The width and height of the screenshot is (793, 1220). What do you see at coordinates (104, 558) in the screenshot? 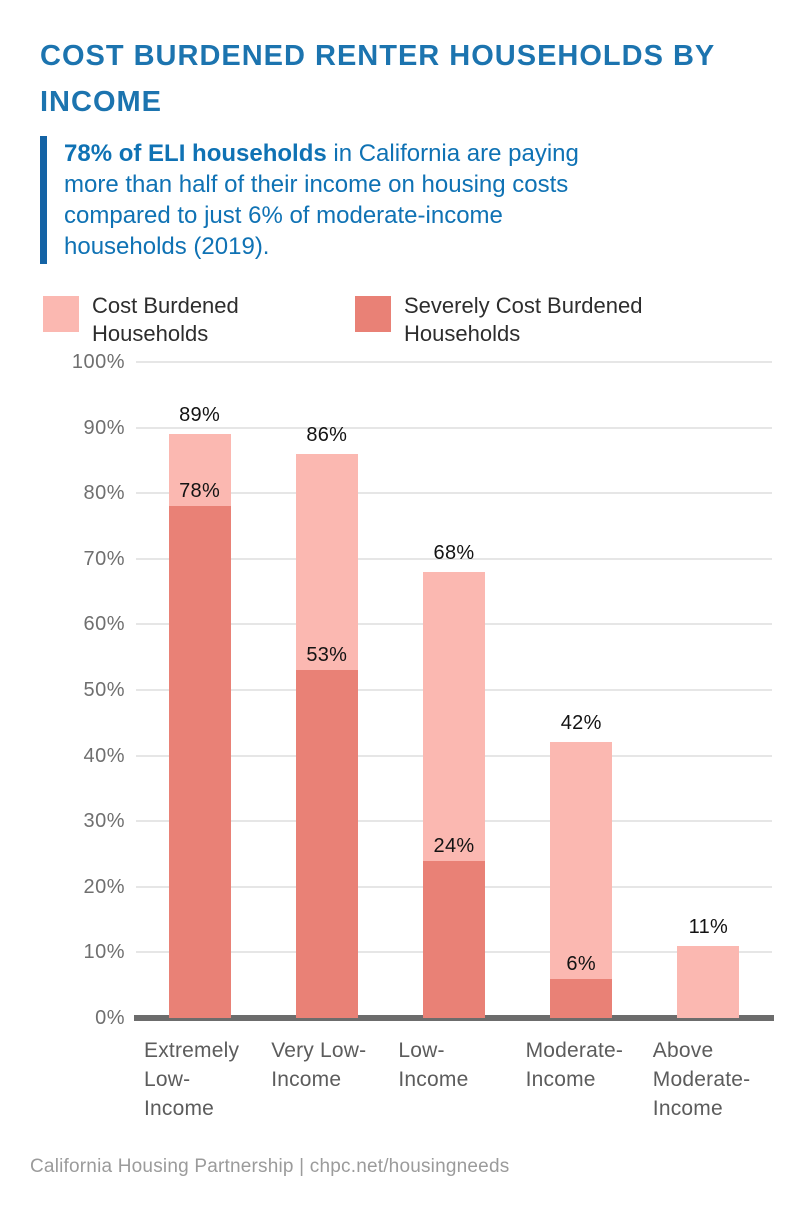
I see `y-tick-label: 70%` at bounding box center [104, 558].